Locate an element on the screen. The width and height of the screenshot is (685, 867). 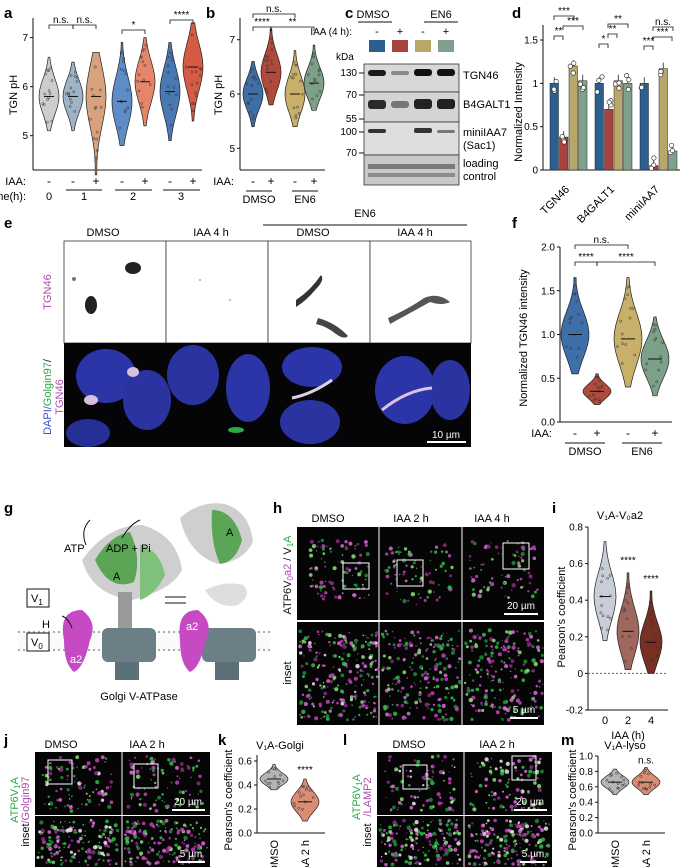
iaa-sign: + is located at coordinates (654, 433).